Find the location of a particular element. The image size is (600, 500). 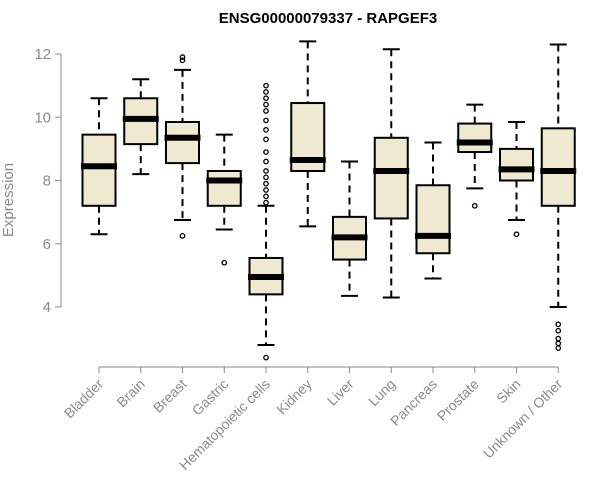

box-hematopoietic-cells is located at coordinates (266, 221).